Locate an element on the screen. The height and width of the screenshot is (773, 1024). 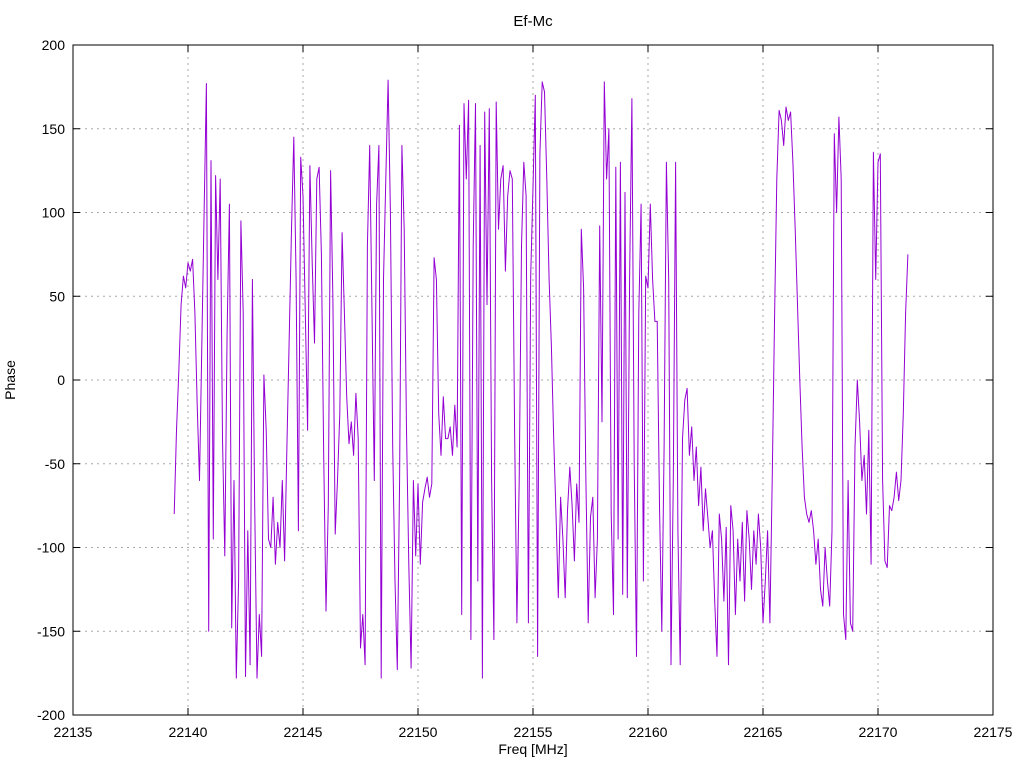
x-tick-label: 22135 is located at coordinates (73, 732).